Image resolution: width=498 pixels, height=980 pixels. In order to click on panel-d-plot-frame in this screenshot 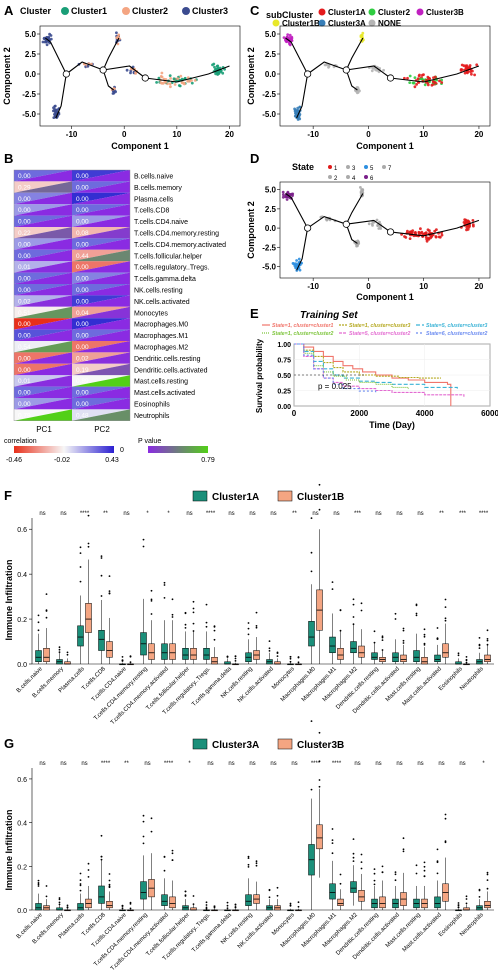, I will do `click(385, 230)`.